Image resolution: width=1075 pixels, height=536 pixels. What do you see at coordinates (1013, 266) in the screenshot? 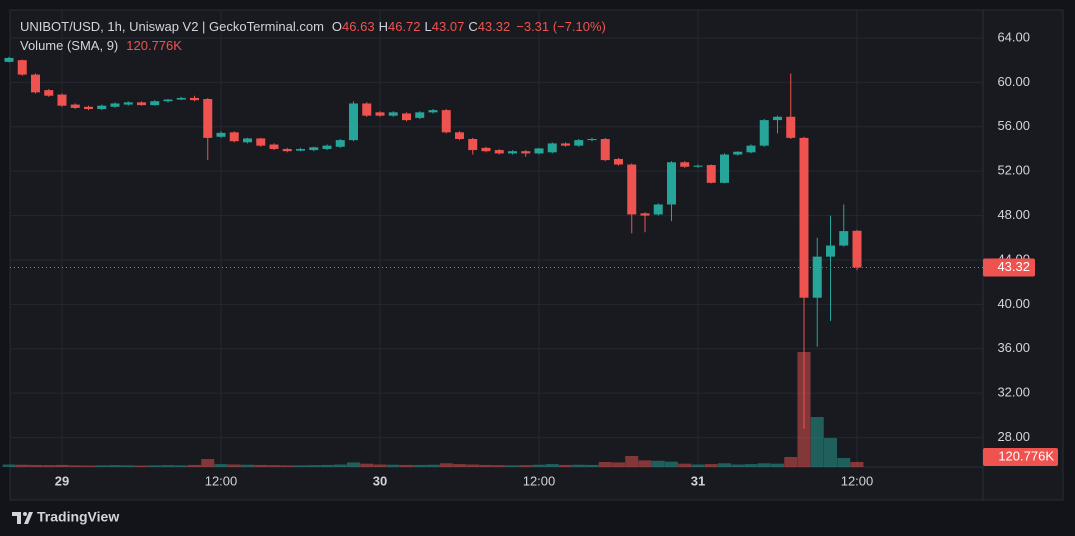
I see `last-price-label: 43.32` at bounding box center [1013, 266].